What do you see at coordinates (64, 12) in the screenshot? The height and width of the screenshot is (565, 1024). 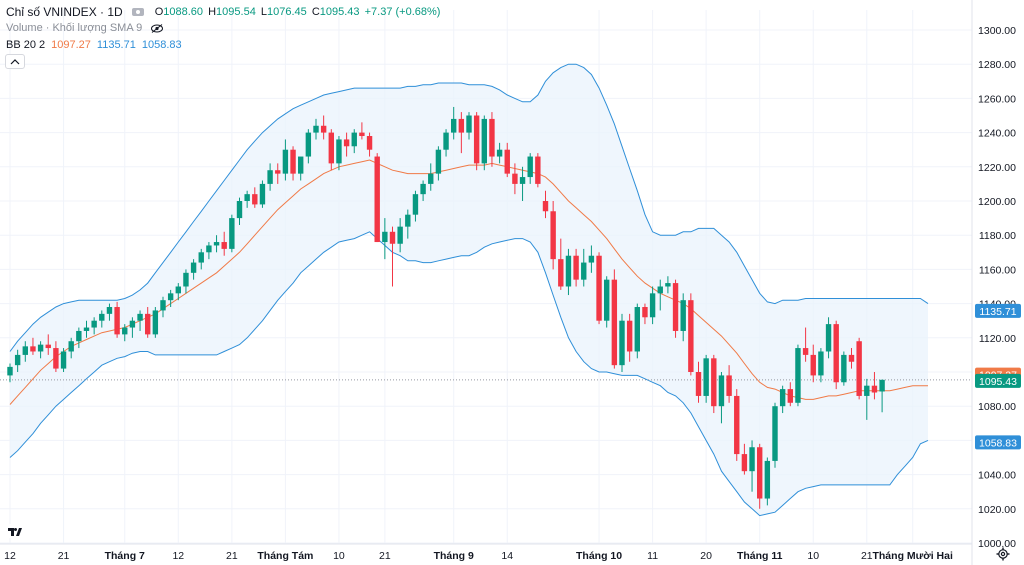 I see `symbol-title: Chỉ số VNINDEX · 1D` at bounding box center [64, 12].